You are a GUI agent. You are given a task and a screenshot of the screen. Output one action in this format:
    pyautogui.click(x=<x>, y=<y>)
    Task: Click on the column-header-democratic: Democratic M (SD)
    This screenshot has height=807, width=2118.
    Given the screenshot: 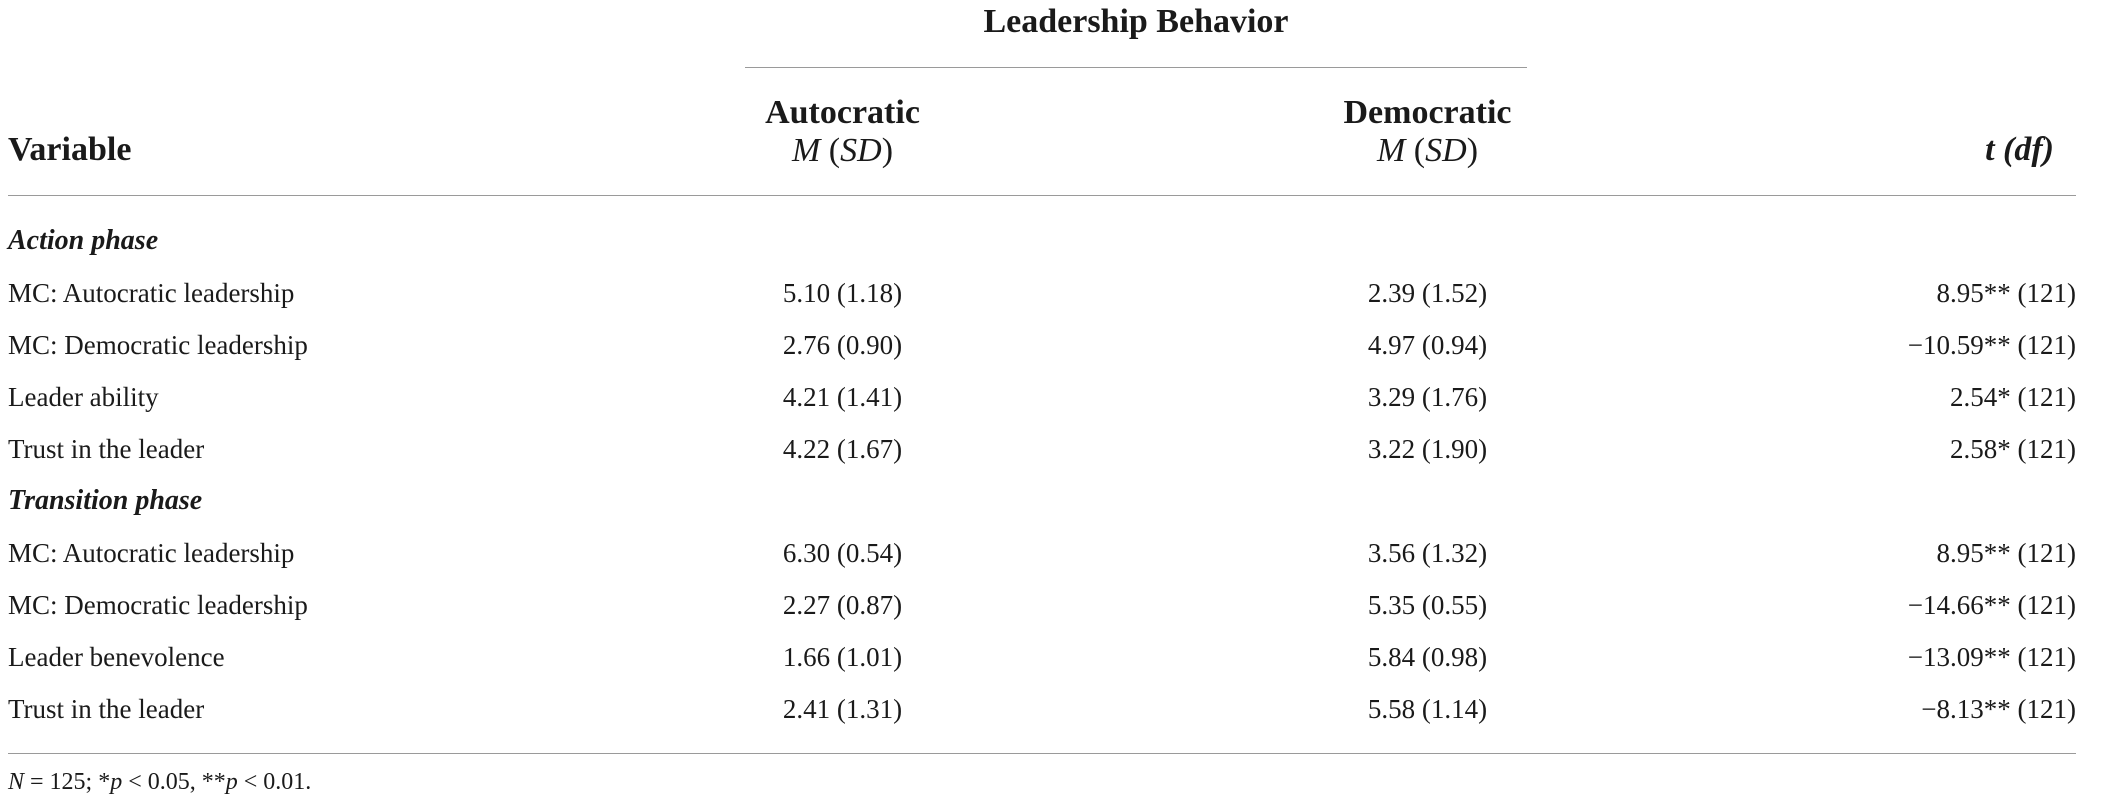 What is the action you would take?
    pyautogui.click(x=1427, y=132)
    